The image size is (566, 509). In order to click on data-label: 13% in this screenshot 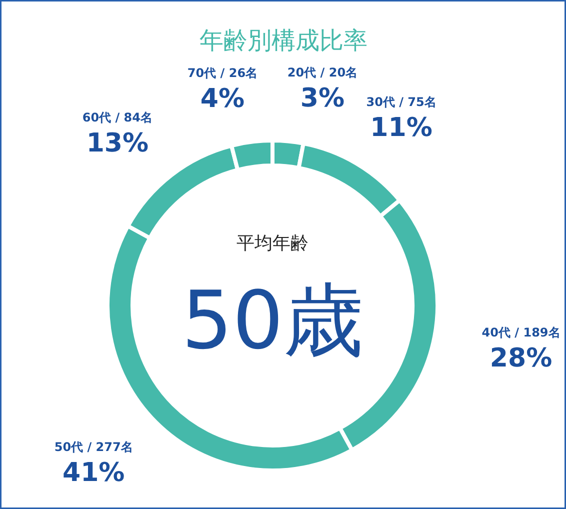, I will do `click(117, 143)`.